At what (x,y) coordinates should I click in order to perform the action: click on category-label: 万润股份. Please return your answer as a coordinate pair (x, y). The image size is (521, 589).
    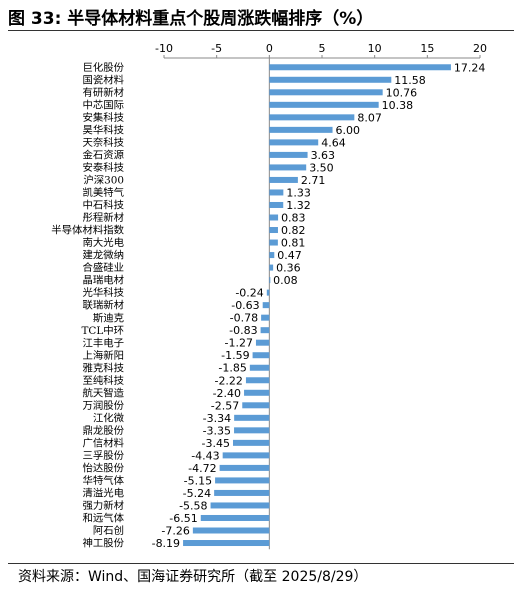
    Looking at the image, I should click on (103, 405).